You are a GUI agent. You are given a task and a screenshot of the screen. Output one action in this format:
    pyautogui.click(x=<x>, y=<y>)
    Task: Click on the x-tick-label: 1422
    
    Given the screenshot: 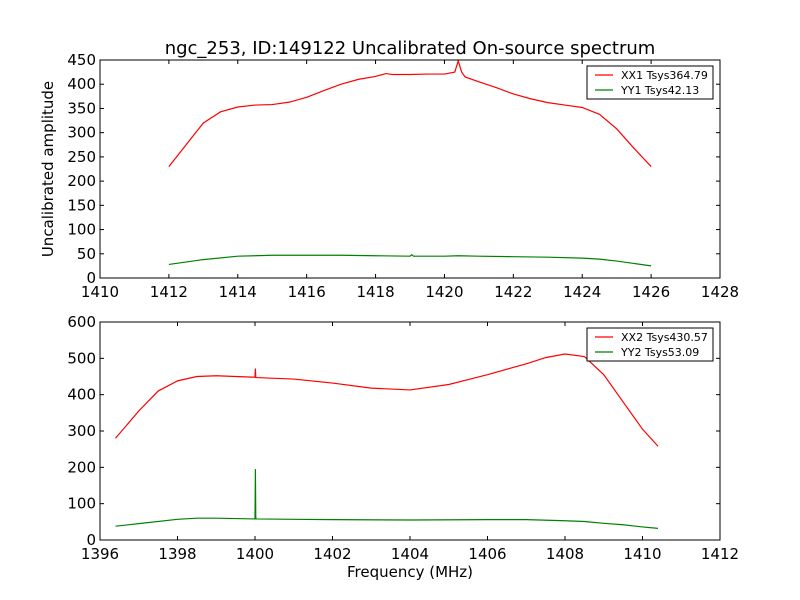 What is the action you would take?
    pyautogui.click(x=513, y=292)
    